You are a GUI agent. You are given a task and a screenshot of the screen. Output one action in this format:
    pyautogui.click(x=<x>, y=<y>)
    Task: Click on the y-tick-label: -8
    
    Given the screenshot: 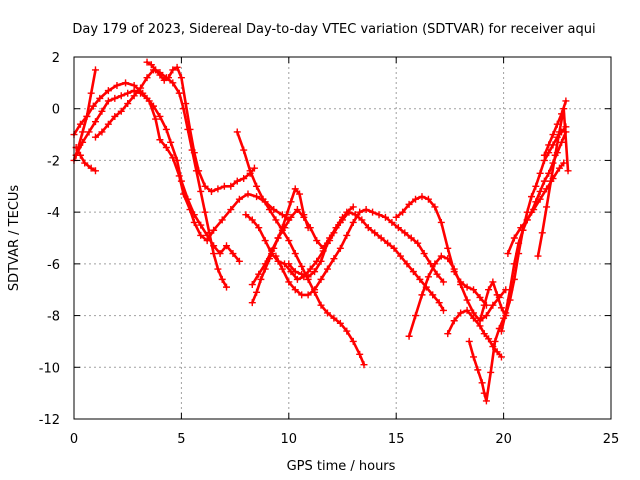 What is the action you would take?
    pyautogui.click(x=53, y=317)
    